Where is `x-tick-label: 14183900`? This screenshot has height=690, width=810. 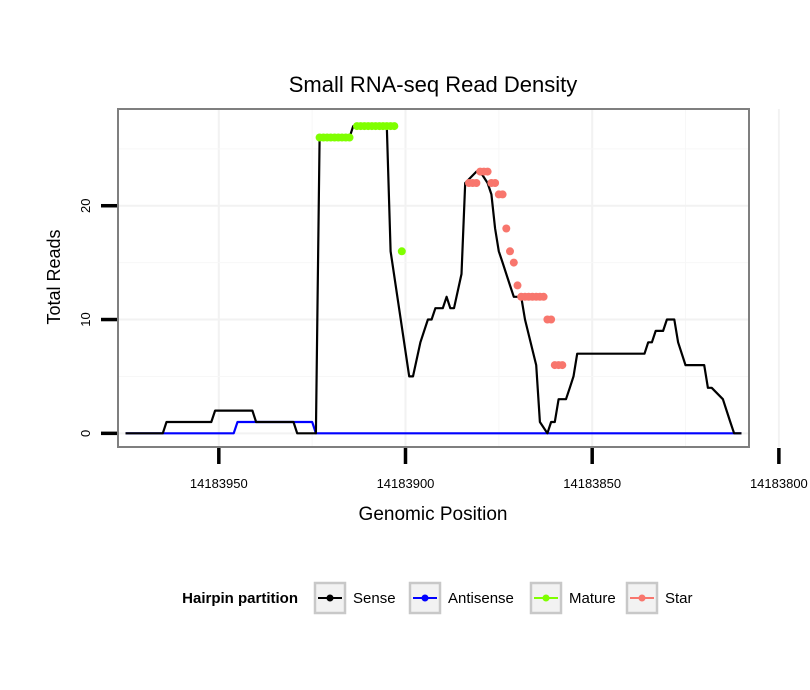 x-tick-label: 14183900 is located at coordinates (406, 483).